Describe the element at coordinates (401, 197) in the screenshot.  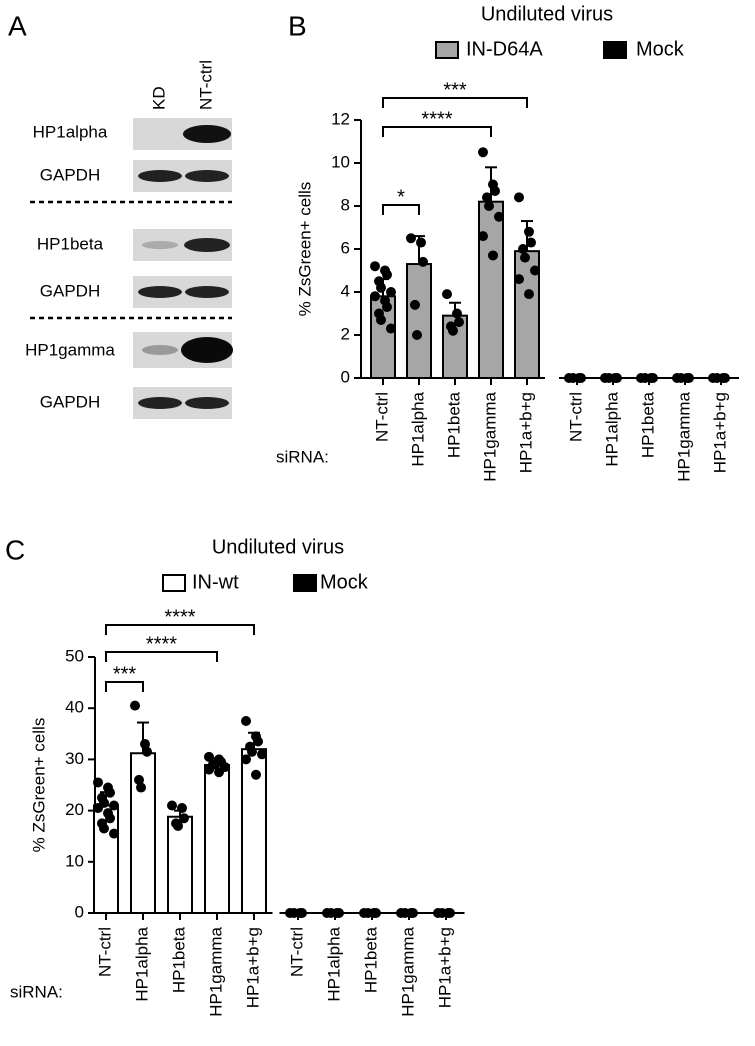
I see `significance-label: *` at that location.